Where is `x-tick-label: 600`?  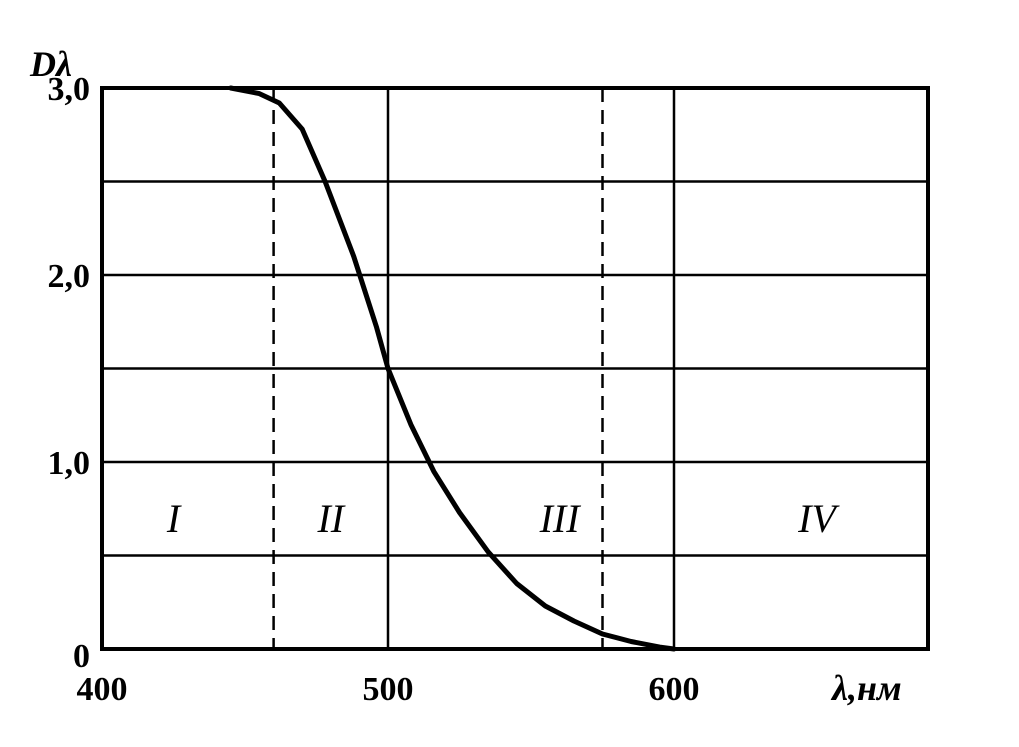
x-tick-label: 600 is located at coordinates (674, 689).